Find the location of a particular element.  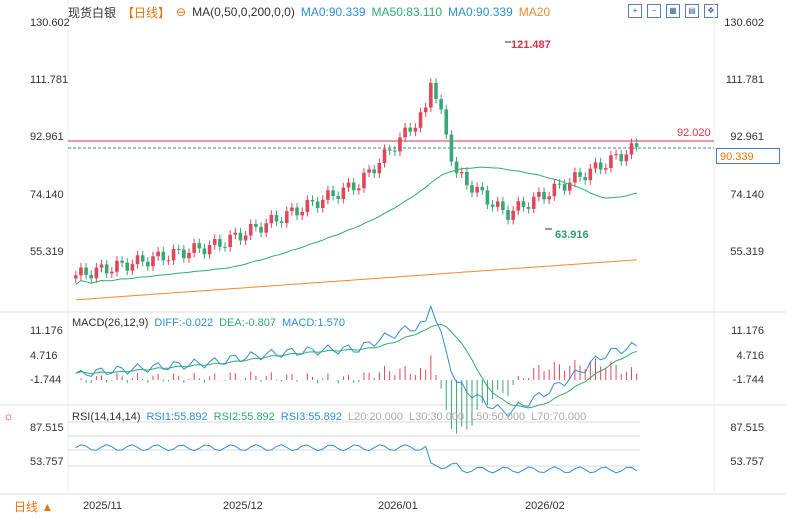

chart-toolbar: + − ▦ ▤ ✥ is located at coordinates (673, 11).